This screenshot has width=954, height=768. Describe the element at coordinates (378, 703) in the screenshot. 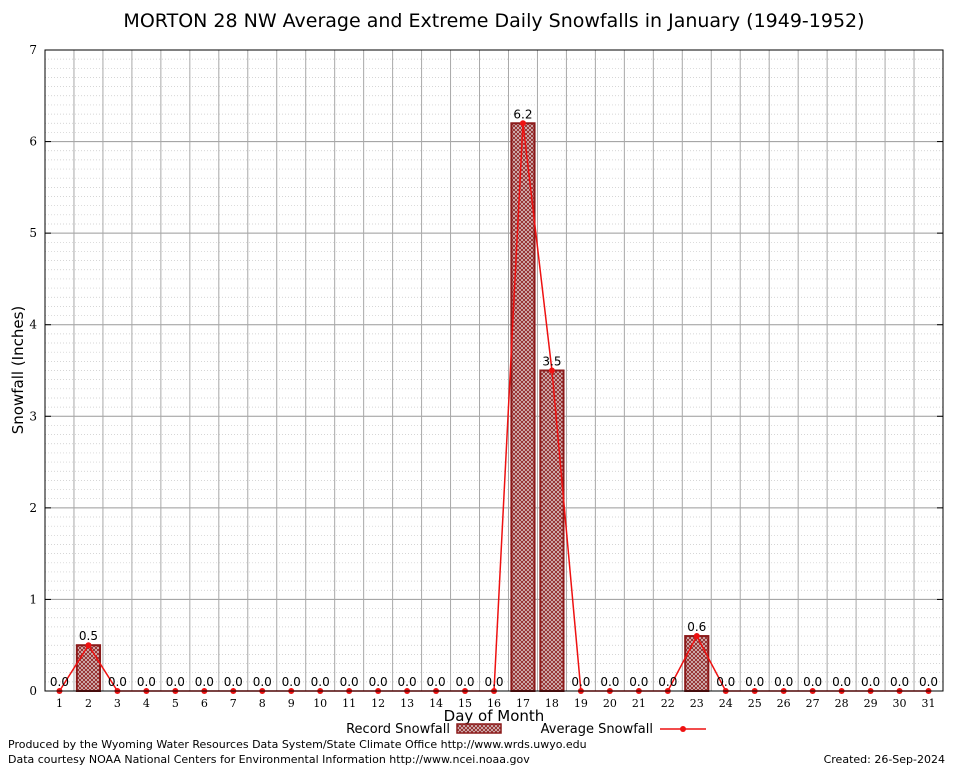

I see `x-tick-label: 12` at that location.